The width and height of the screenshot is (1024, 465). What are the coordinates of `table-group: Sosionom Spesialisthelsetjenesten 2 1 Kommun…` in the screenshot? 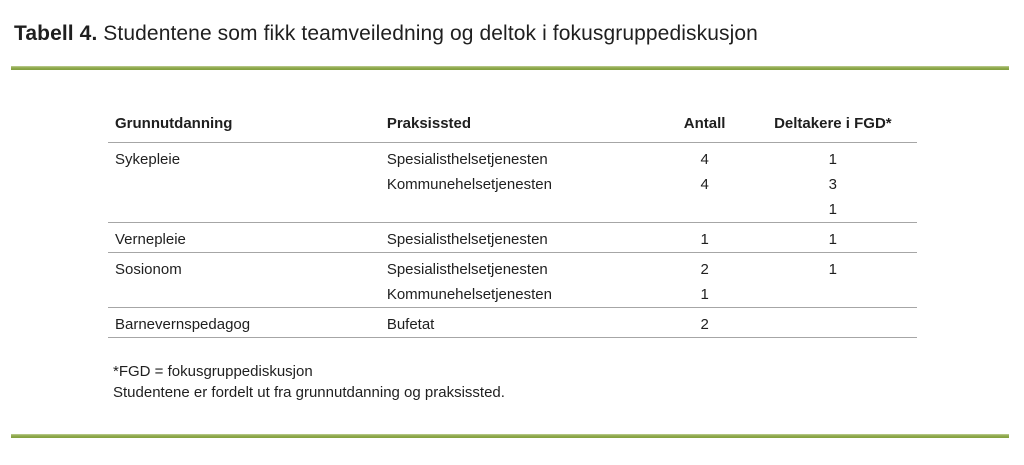 It's located at (512, 280).